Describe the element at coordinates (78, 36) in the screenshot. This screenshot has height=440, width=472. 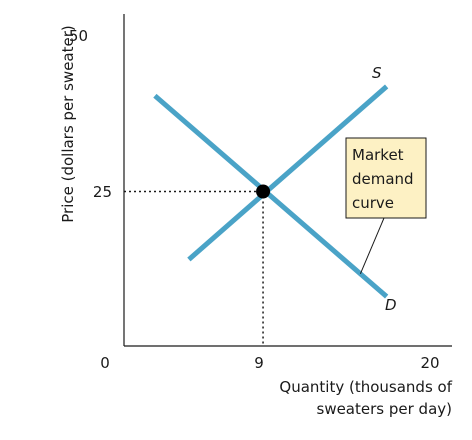
I see `y-tick-label-50: 50` at that location.